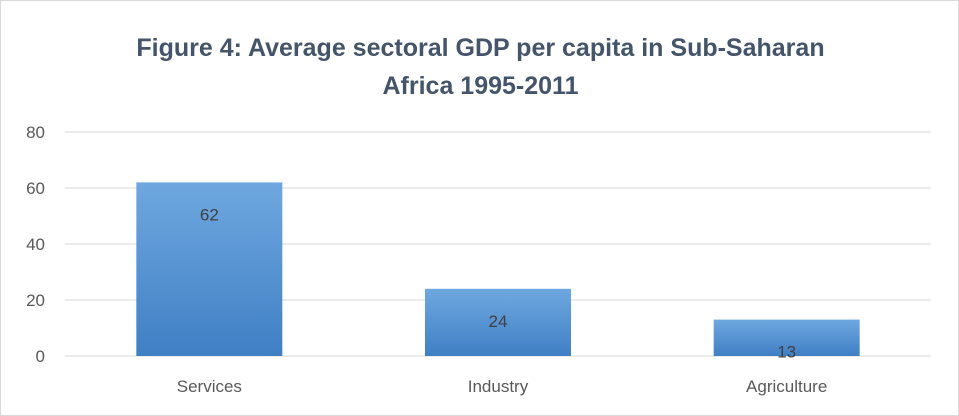 This screenshot has height=416, width=959. Describe the element at coordinates (209, 386) in the screenshot. I see `x-tick-label-services: Services` at that location.